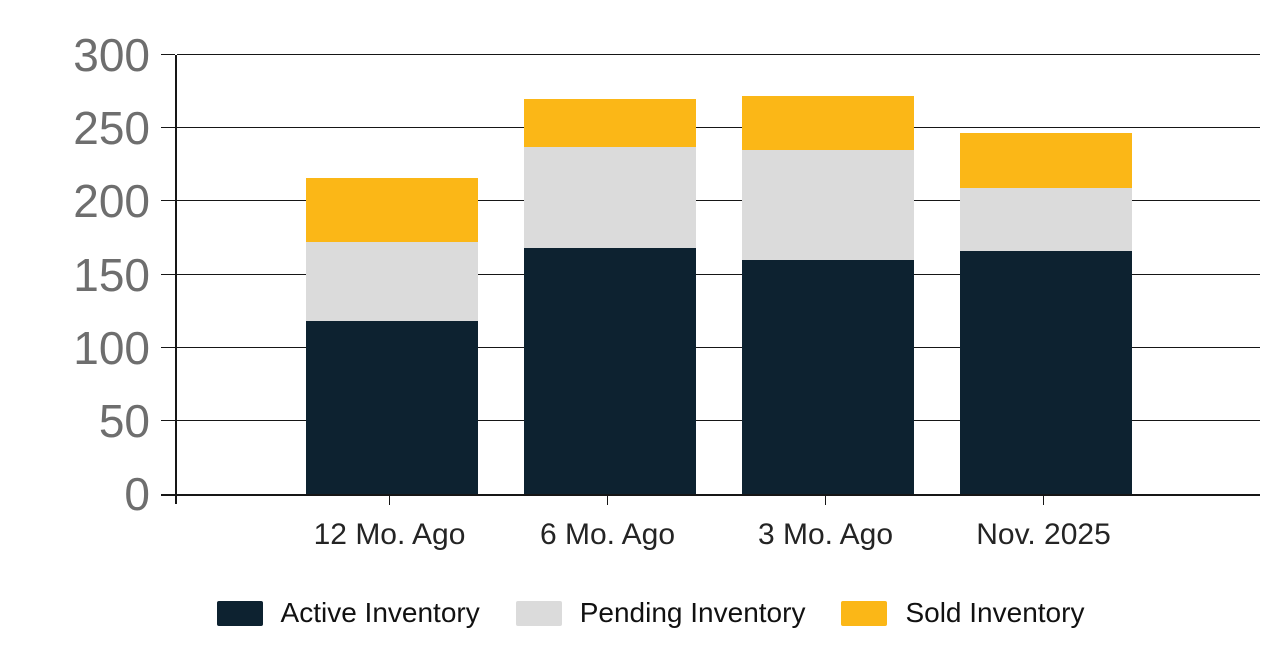 This screenshot has height=663, width=1261. I want to click on y-axis-label-200: 200, so click(111, 201).